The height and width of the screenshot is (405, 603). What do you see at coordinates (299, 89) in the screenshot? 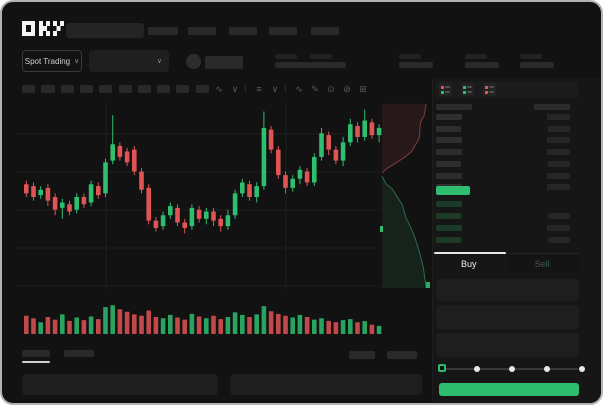
I see `trendline-tool-icon: ∿` at bounding box center [299, 89].